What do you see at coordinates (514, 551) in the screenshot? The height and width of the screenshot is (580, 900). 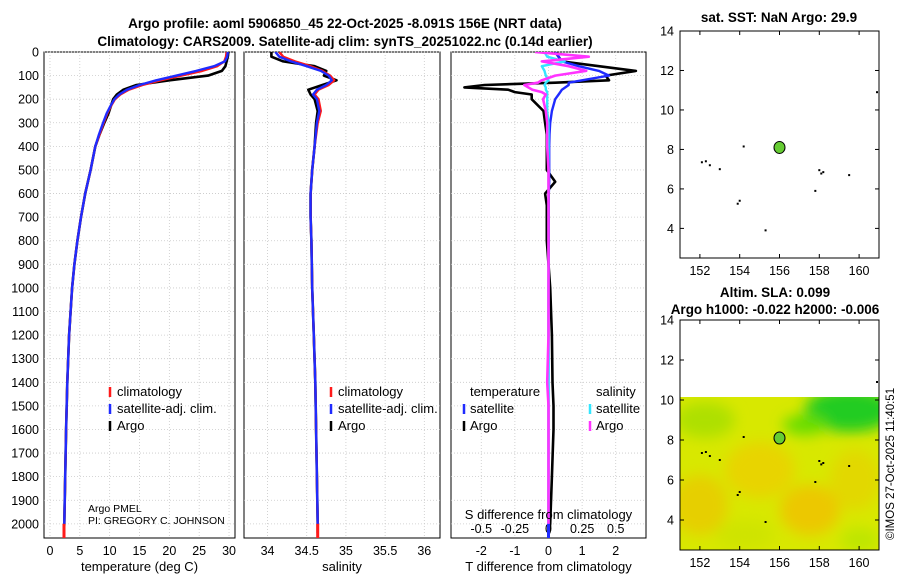 I see `x-tick-label: -1` at bounding box center [514, 551].